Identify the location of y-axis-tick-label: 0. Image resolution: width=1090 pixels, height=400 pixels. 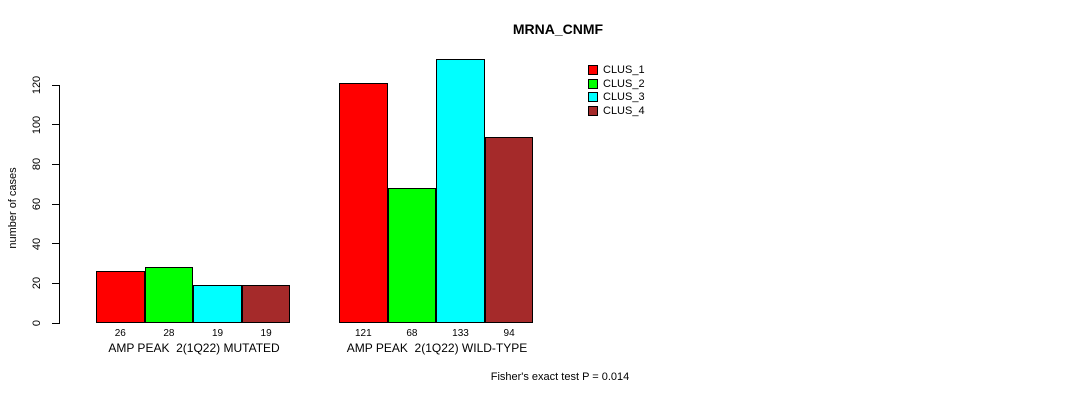
(37, 323).